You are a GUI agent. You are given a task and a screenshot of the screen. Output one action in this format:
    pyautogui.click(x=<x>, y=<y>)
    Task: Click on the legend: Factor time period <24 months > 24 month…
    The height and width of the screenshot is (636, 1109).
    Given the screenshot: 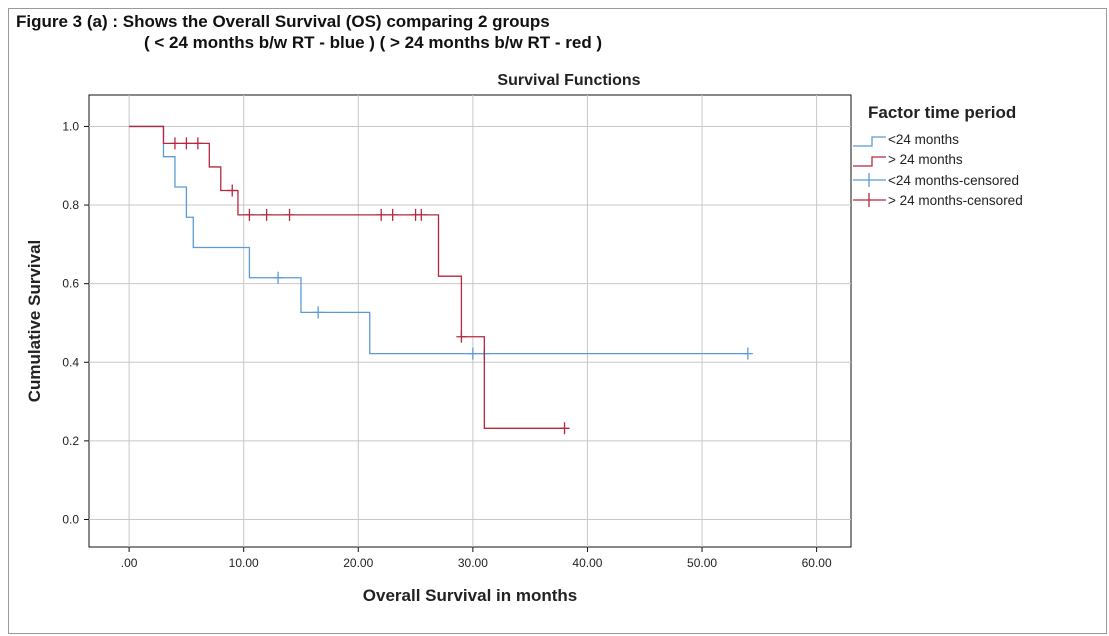 What is the action you would take?
    pyautogui.click(x=938, y=155)
    